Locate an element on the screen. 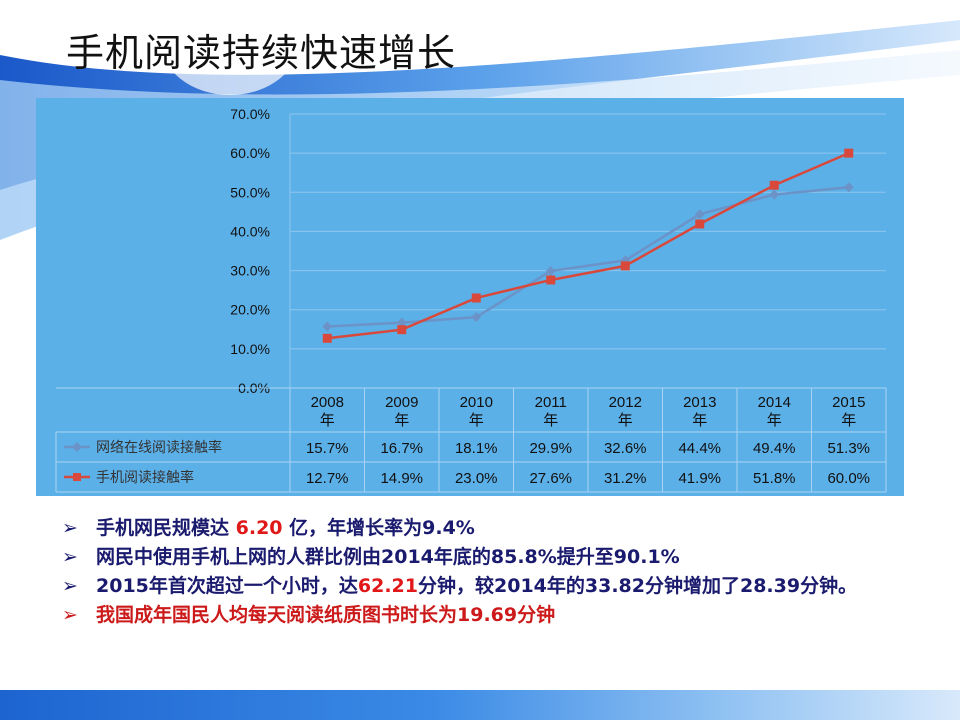  bullet-text: 分钟，较2014年的33.82分钟增加了28.39分钟。 is located at coordinates (638, 586).